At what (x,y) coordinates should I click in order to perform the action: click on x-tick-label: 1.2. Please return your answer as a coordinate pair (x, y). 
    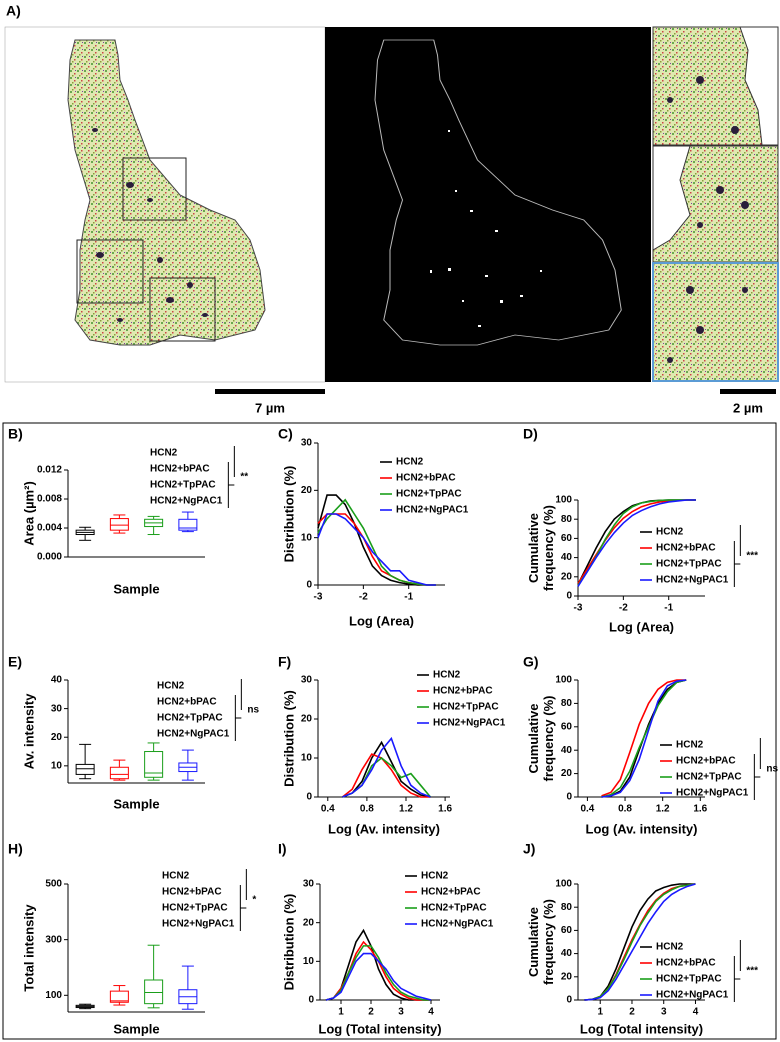
    Looking at the image, I should click on (406, 809).